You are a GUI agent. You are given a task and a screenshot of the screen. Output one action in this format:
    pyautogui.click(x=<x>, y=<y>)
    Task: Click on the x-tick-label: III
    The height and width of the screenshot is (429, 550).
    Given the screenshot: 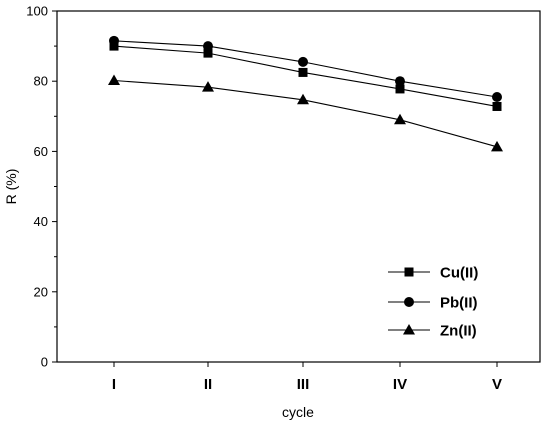 What is the action you would take?
    pyautogui.click(x=303, y=384)
    